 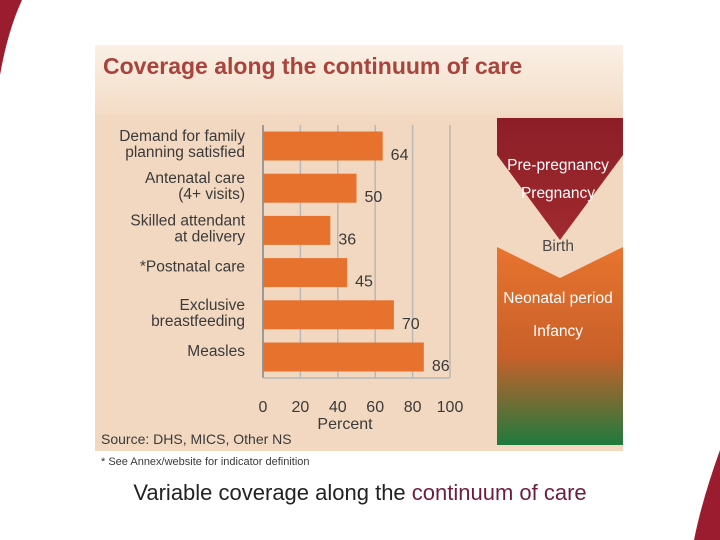 I want to click on category-label: planning satisfied, so click(x=185, y=152).